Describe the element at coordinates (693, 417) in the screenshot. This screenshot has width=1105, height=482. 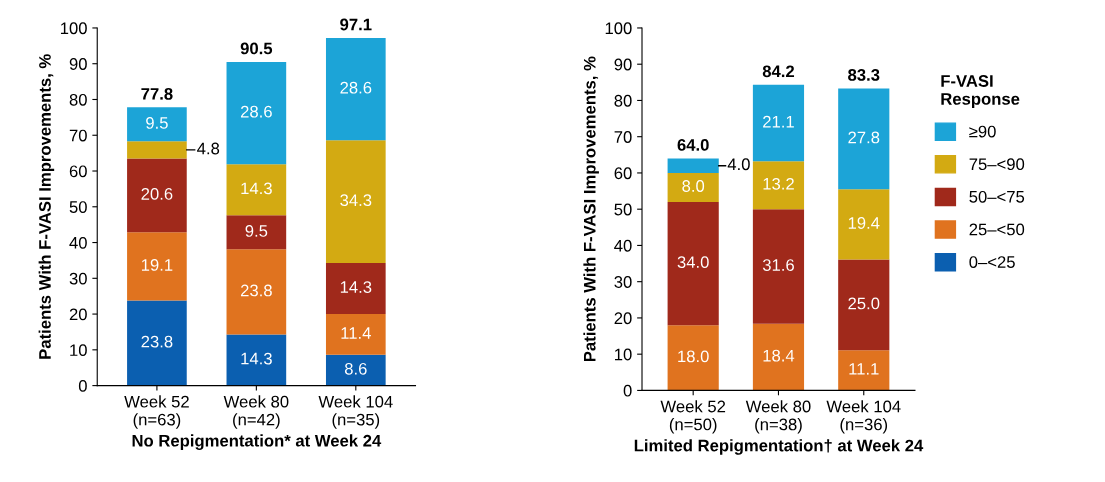
I see `x-tick-label: Week 52 (n=50)` at that location.